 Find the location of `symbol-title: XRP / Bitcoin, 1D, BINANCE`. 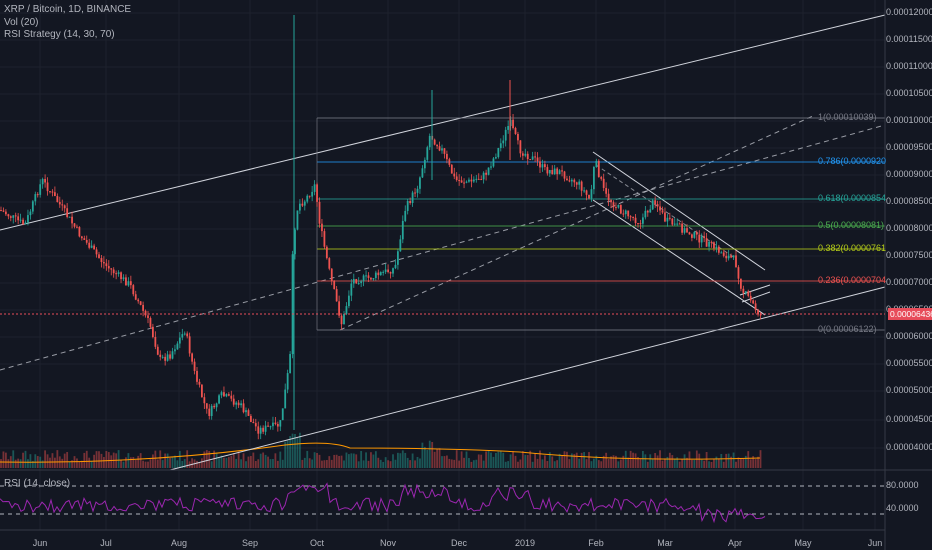

symbol-title: XRP / Bitcoin, 1D, BINANCE is located at coordinates (68, 9).